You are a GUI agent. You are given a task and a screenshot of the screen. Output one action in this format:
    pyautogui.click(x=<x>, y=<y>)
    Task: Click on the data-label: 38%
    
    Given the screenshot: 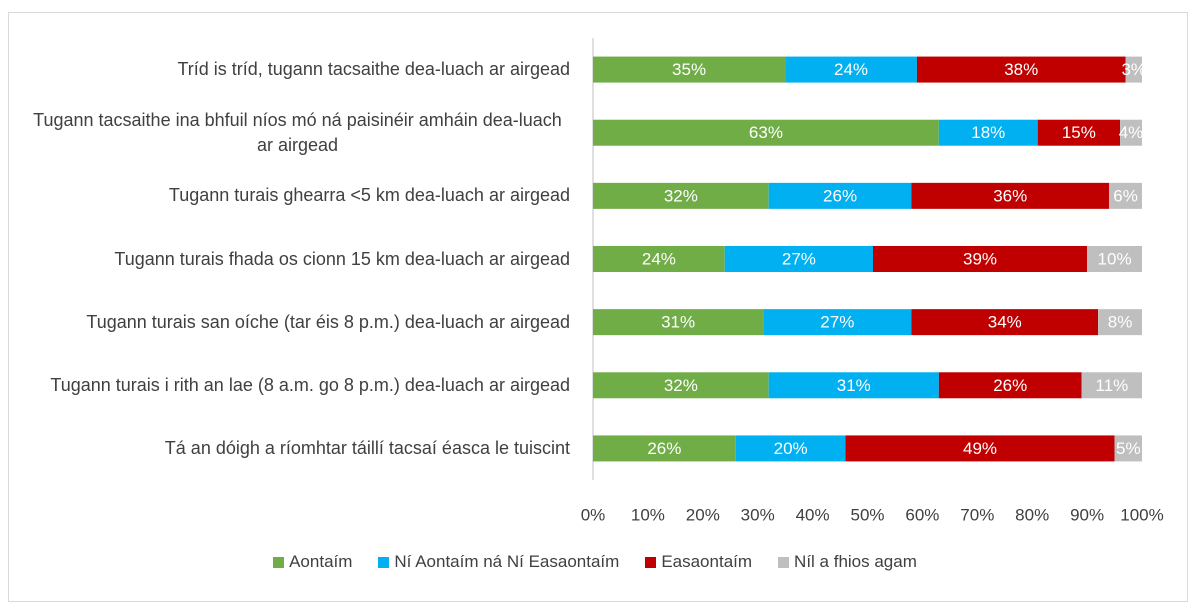 What is the action you would take?
    pyautogui.click(x=1021, y=69)
    